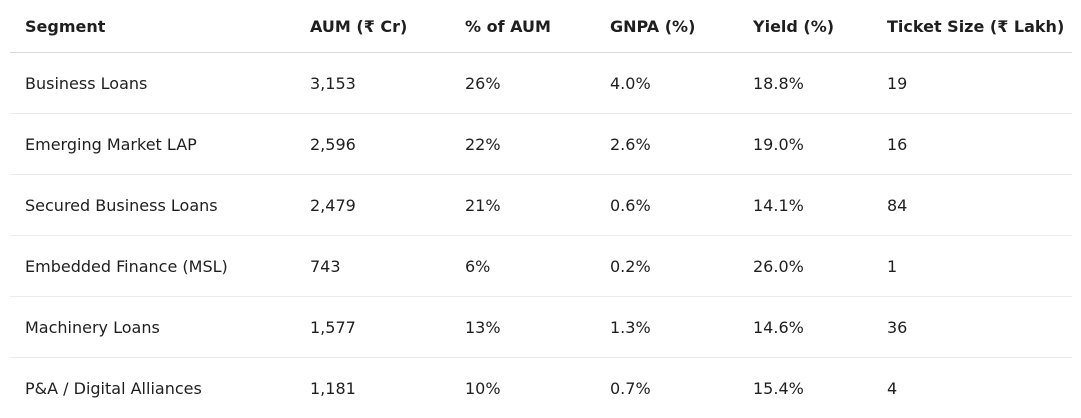 The width and height of the screenshot is (1081, 418). I want to click on cell-ticket-size: 4, so click(972, 388).